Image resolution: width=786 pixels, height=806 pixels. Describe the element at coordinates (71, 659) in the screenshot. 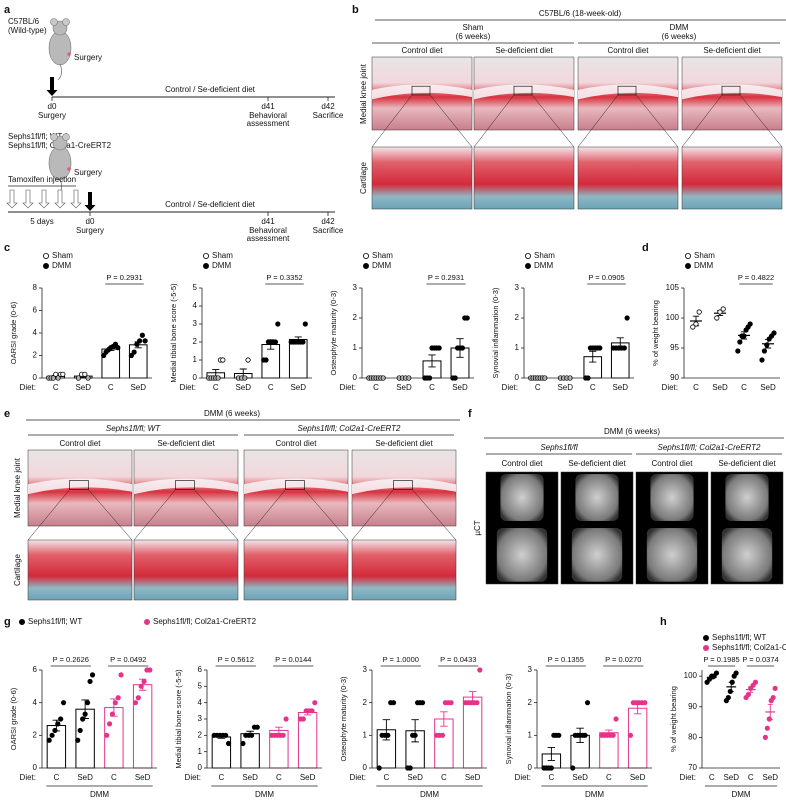

I see `p-value: P = 0.2626` at that location.